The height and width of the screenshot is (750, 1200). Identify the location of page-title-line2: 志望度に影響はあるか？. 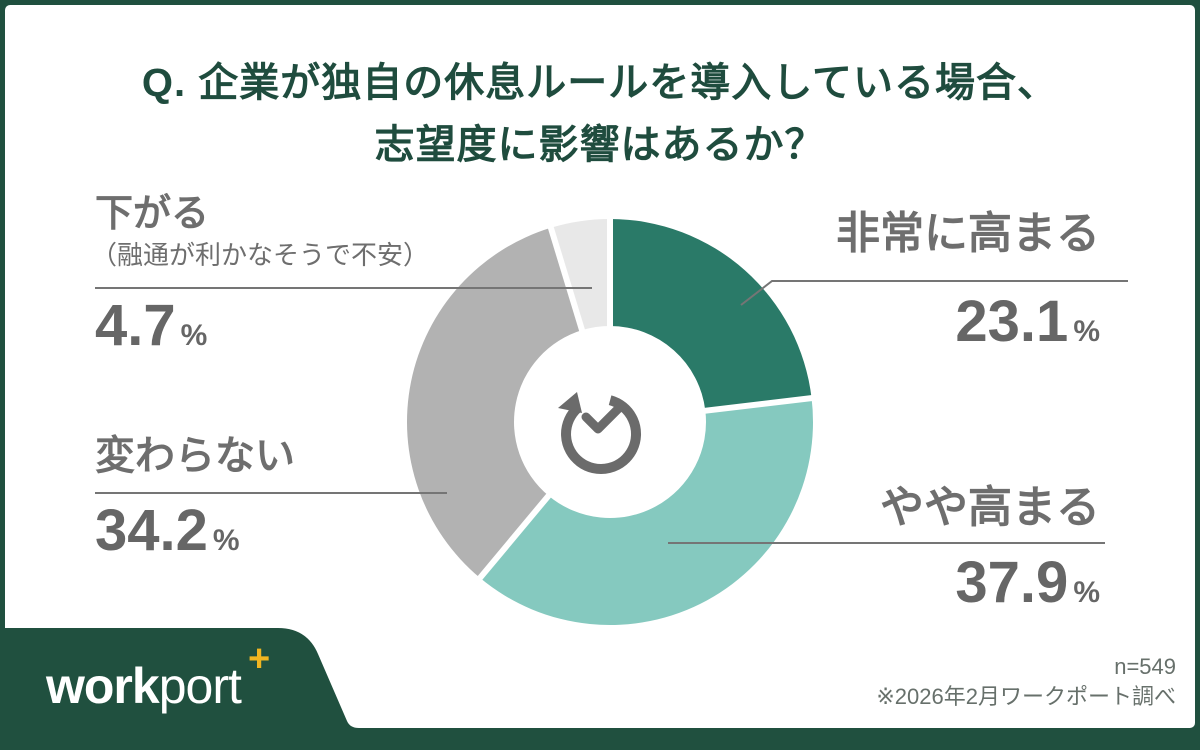
(600, 145).